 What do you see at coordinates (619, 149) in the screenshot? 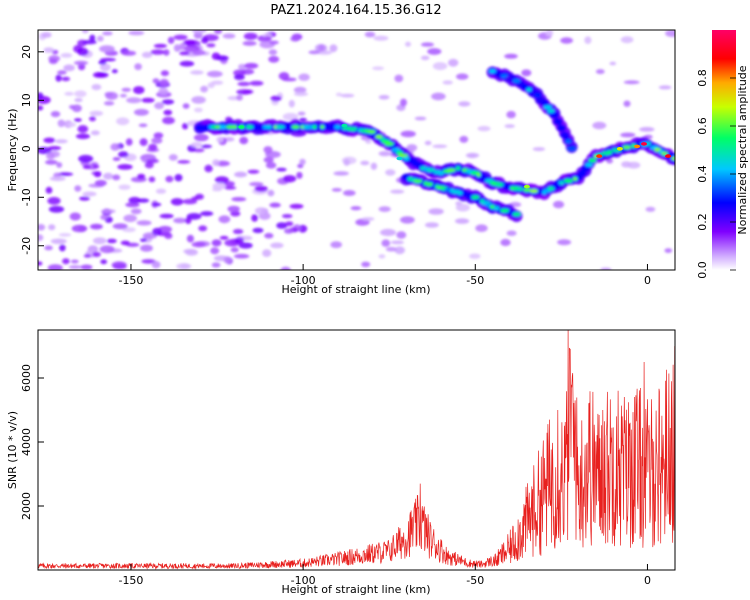
I see `ridge-hotspot` at bounding box center [619, 149].